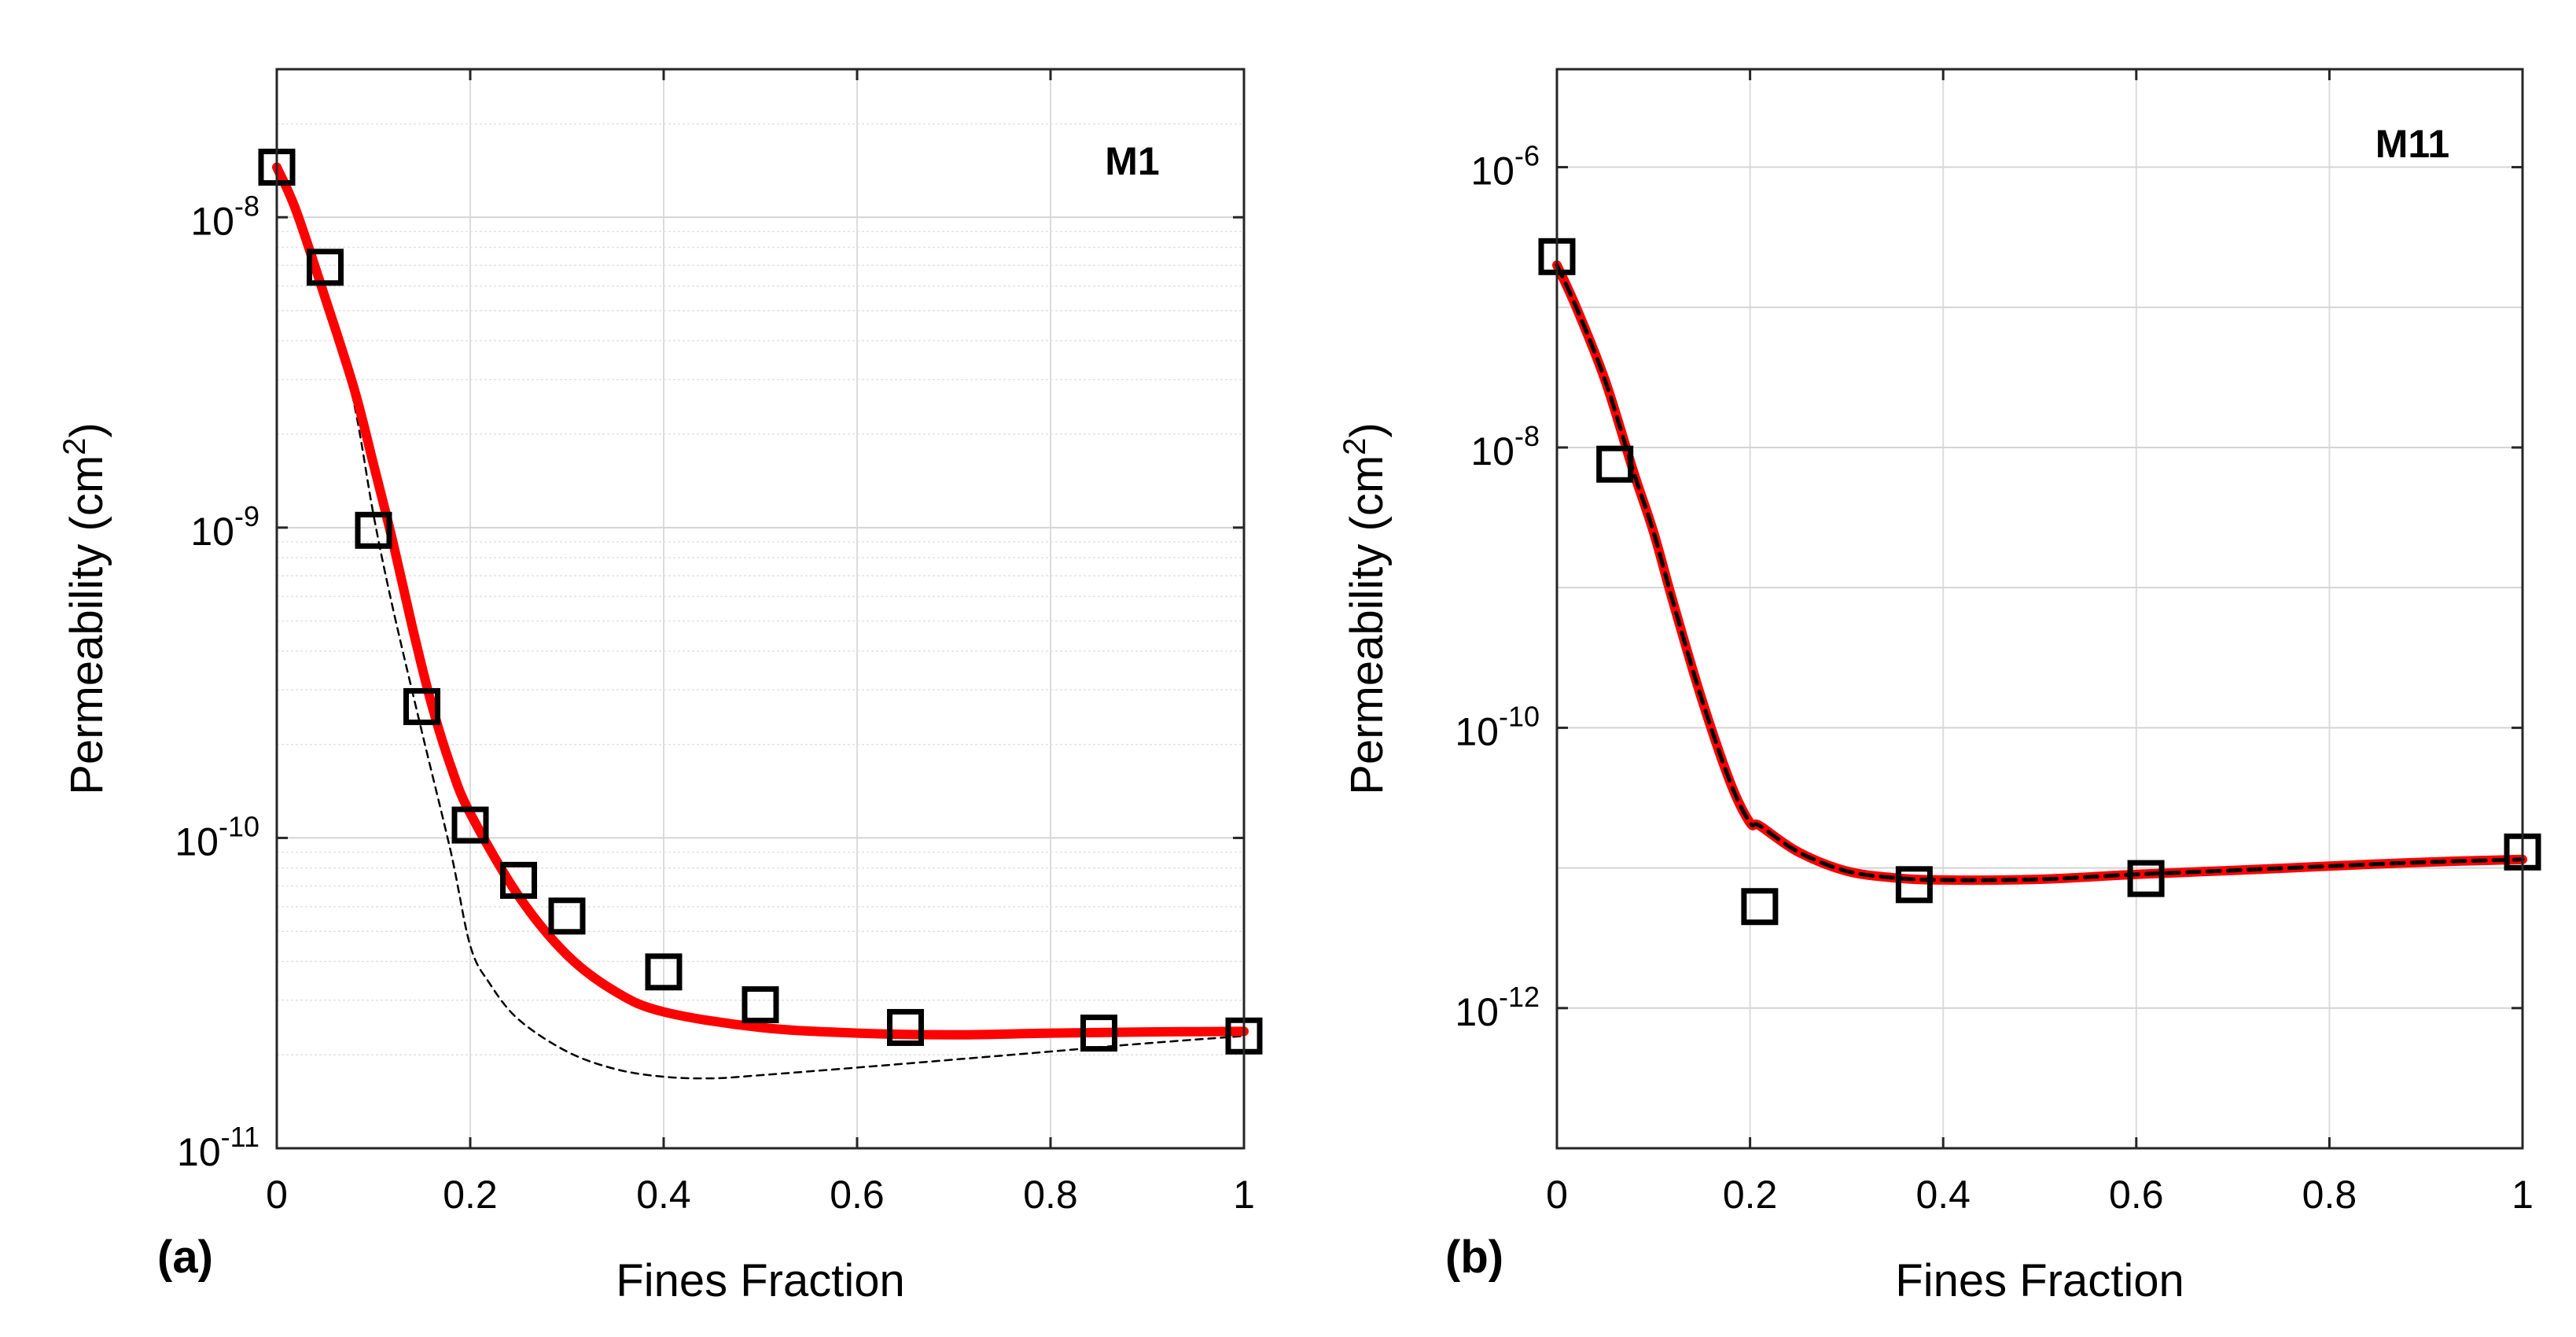 This screenshot has width=2576, height=1337. What do you see at coordinates (2413, 144) in the screenshot?
I see `chart-title: M11` at bounding box center [2413, 144].